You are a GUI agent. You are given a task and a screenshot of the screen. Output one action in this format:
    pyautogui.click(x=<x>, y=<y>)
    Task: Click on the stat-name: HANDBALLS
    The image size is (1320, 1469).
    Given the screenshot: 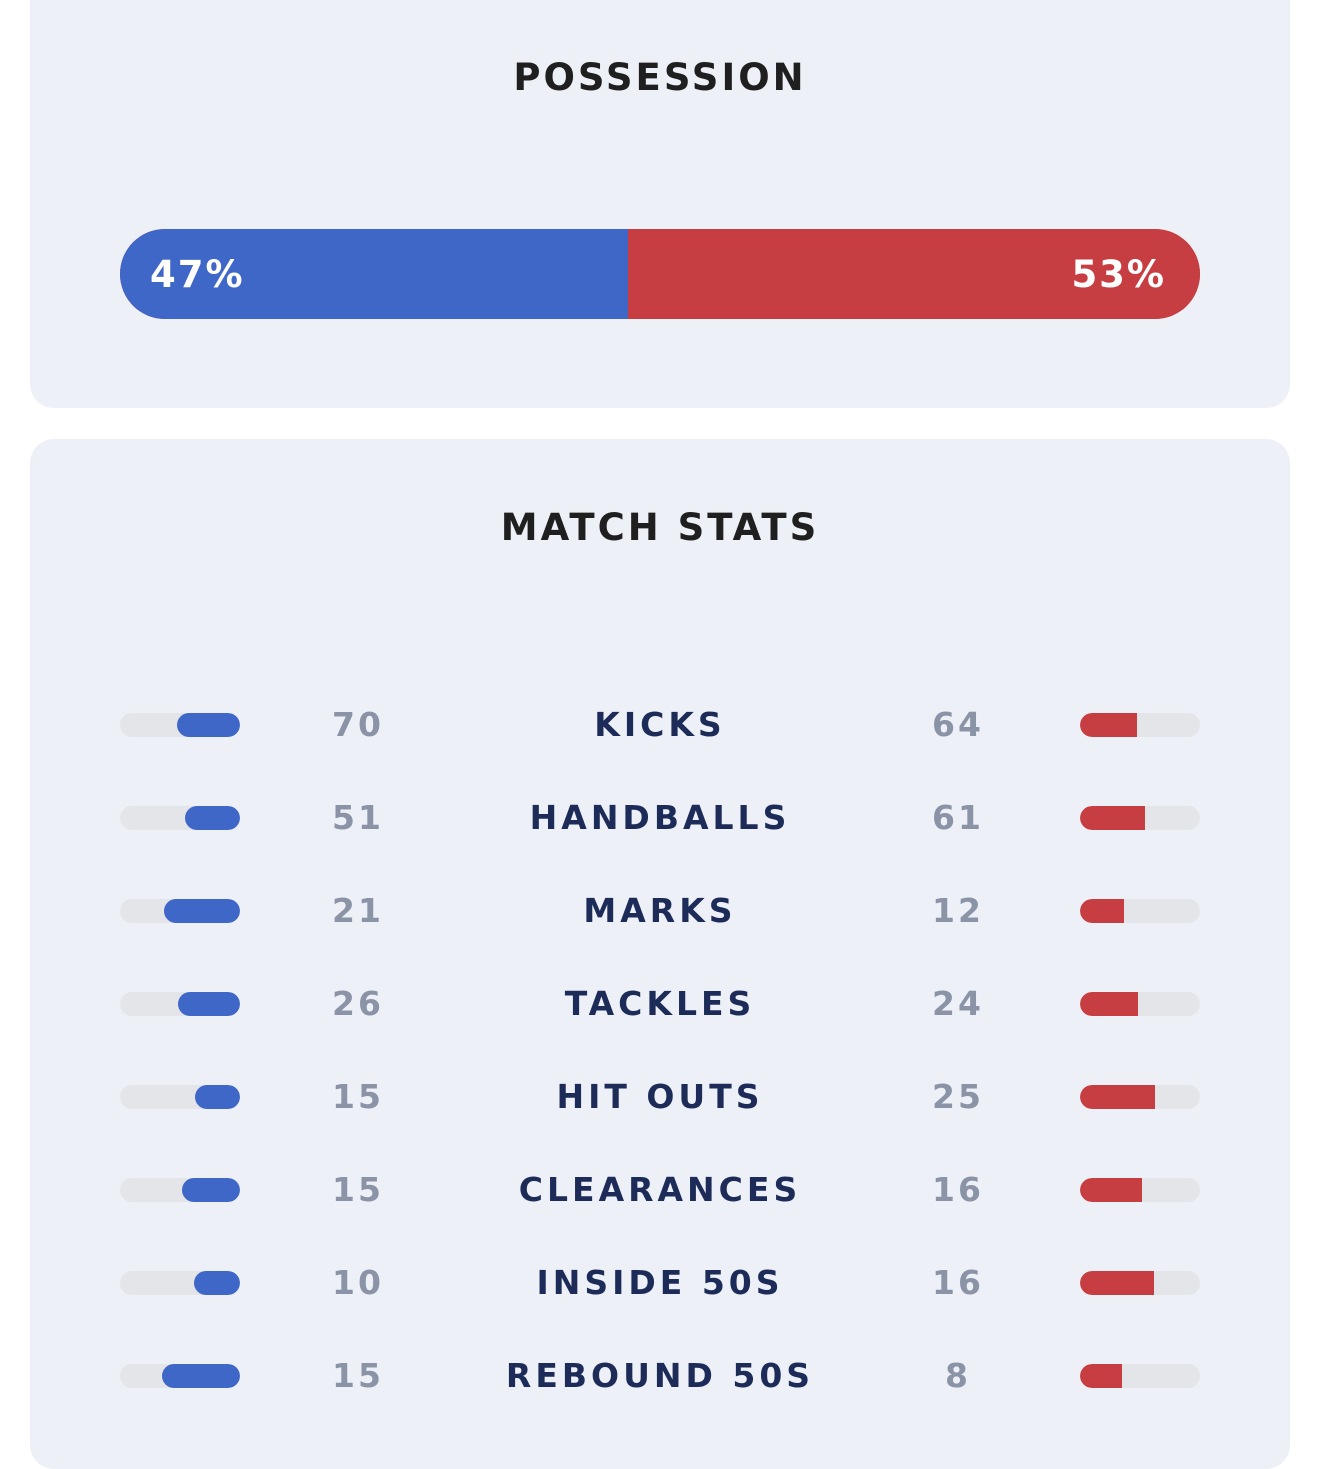 What is the action you would take?
    pyautogui.click(x=660, y=817)
    